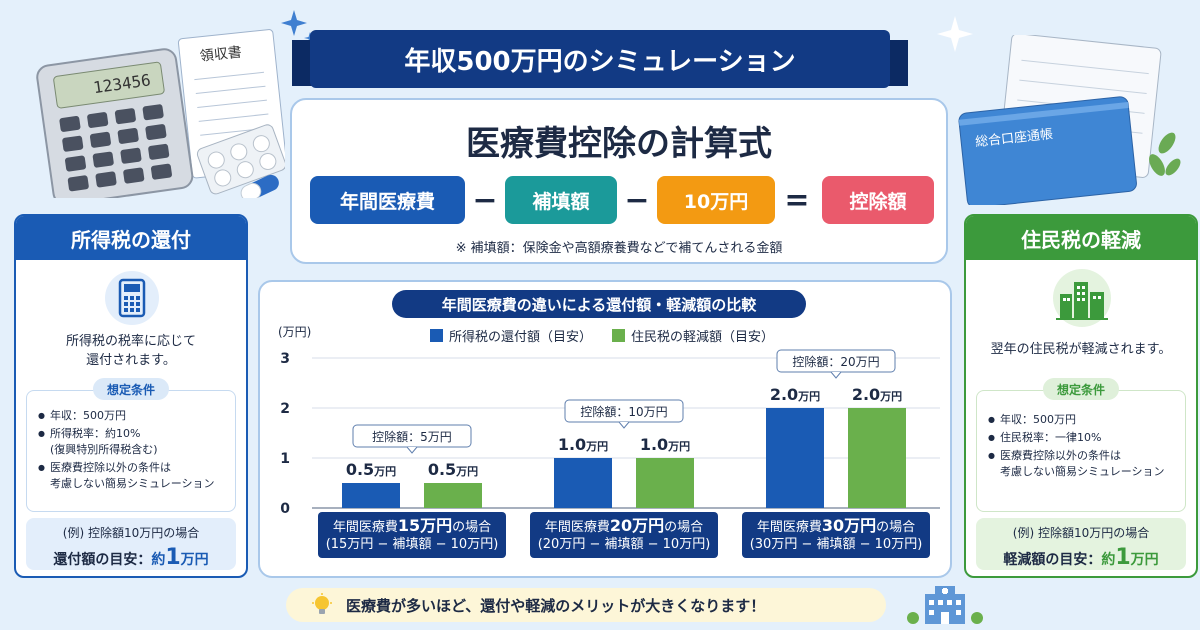 This screenshot has height=630, width=1200. I want to click on lightbulb-icon, so click(322, 603).